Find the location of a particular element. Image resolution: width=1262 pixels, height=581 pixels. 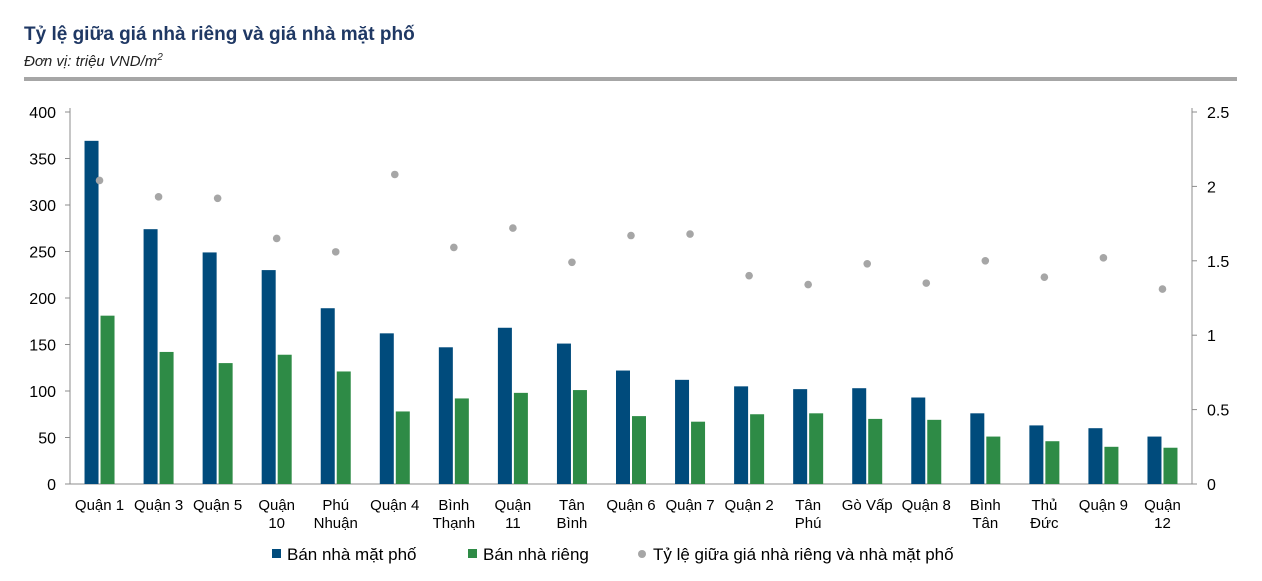

legend-street-label: Bán nhà mặt phố is located at coordinates (352, 554).